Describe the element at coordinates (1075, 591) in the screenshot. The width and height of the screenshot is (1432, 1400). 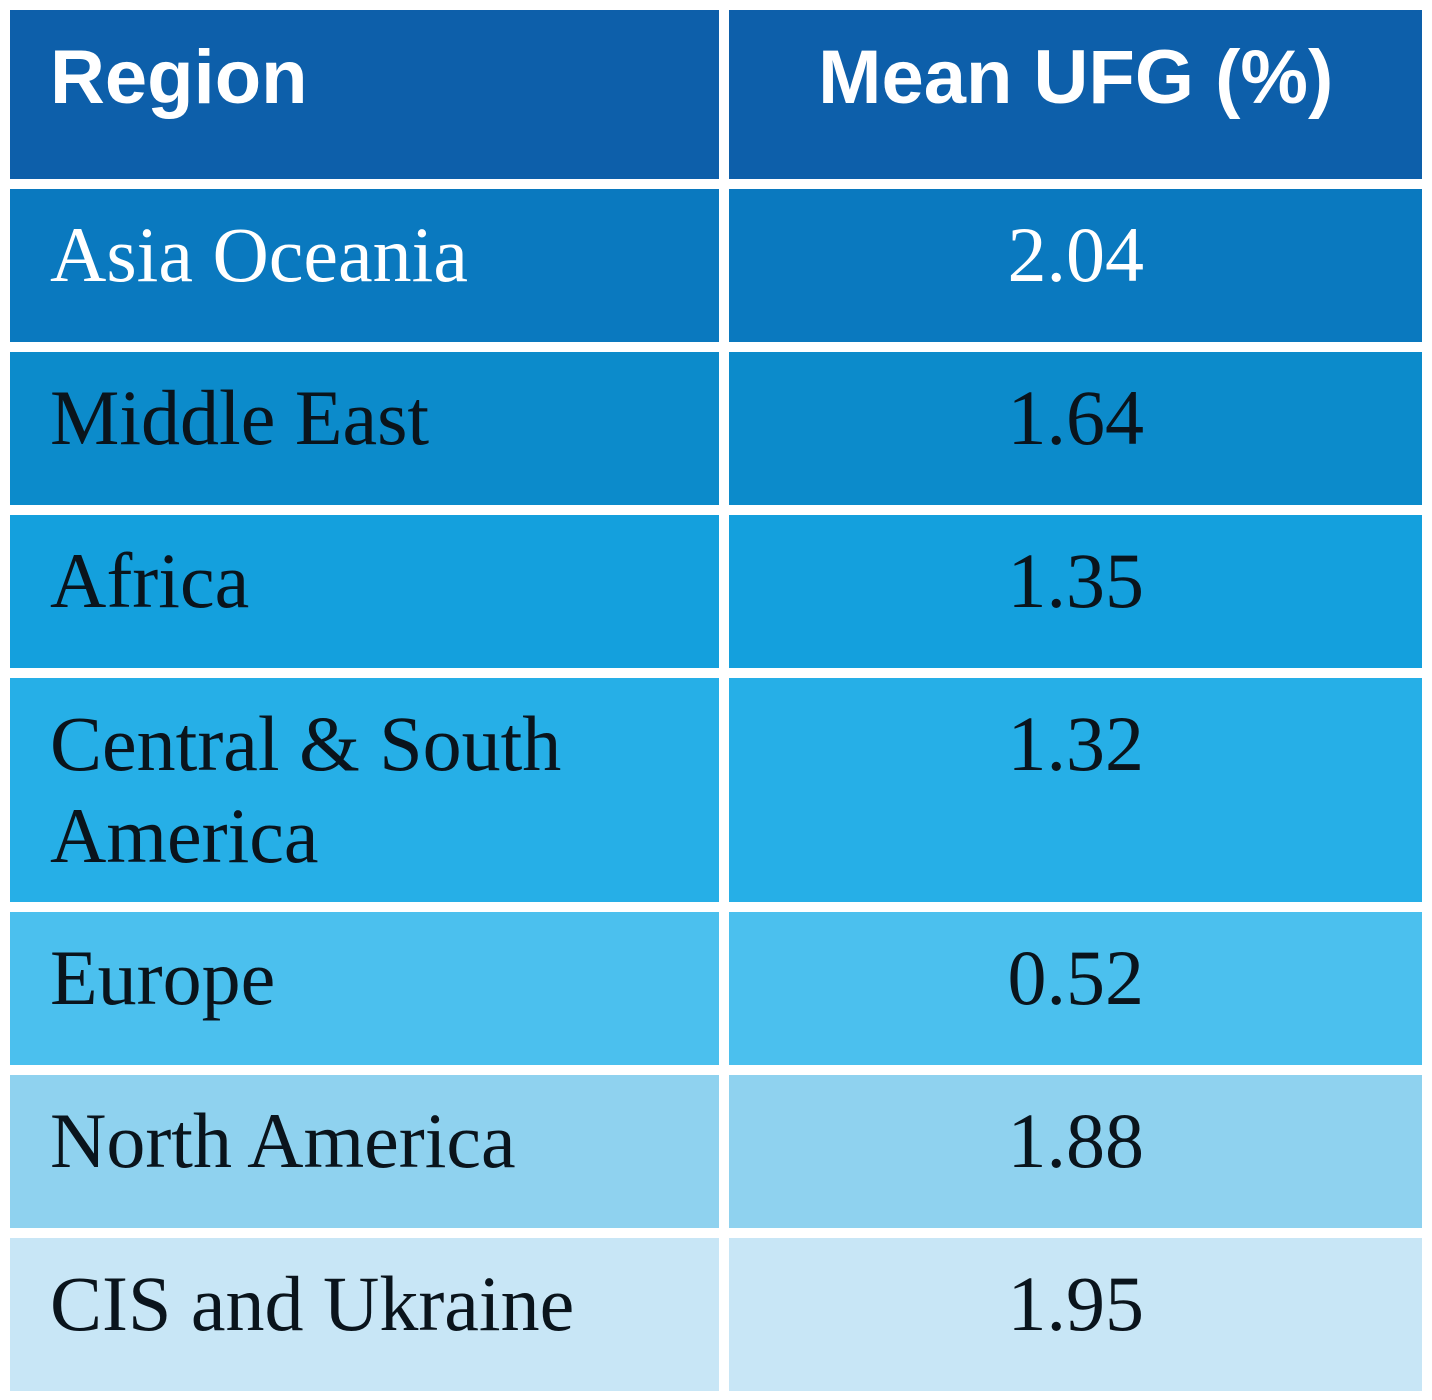
I see `mean-ufg-cell: 1.35` at that location.